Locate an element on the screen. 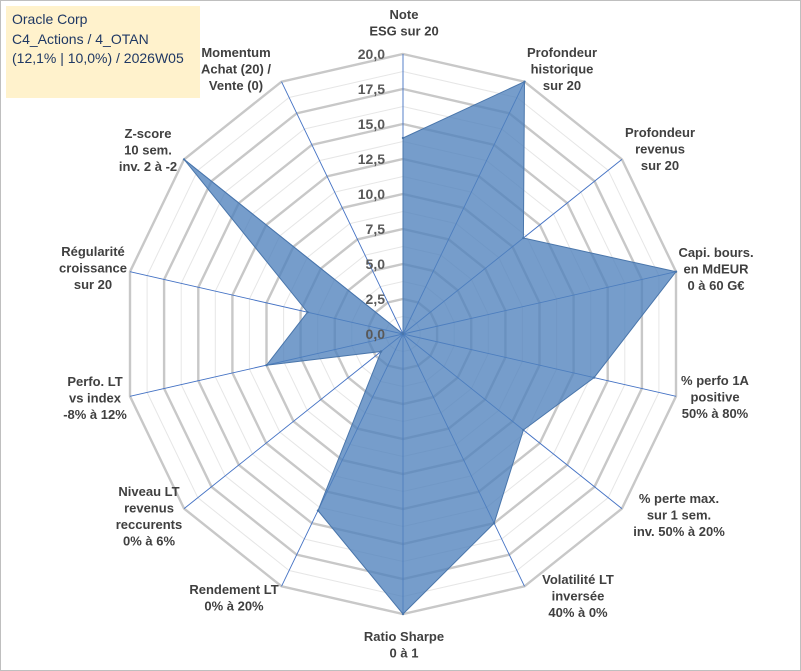 This screenshot has height=671, width=801. axis-label: 50% à 80% is located at coordinates (715, 413).